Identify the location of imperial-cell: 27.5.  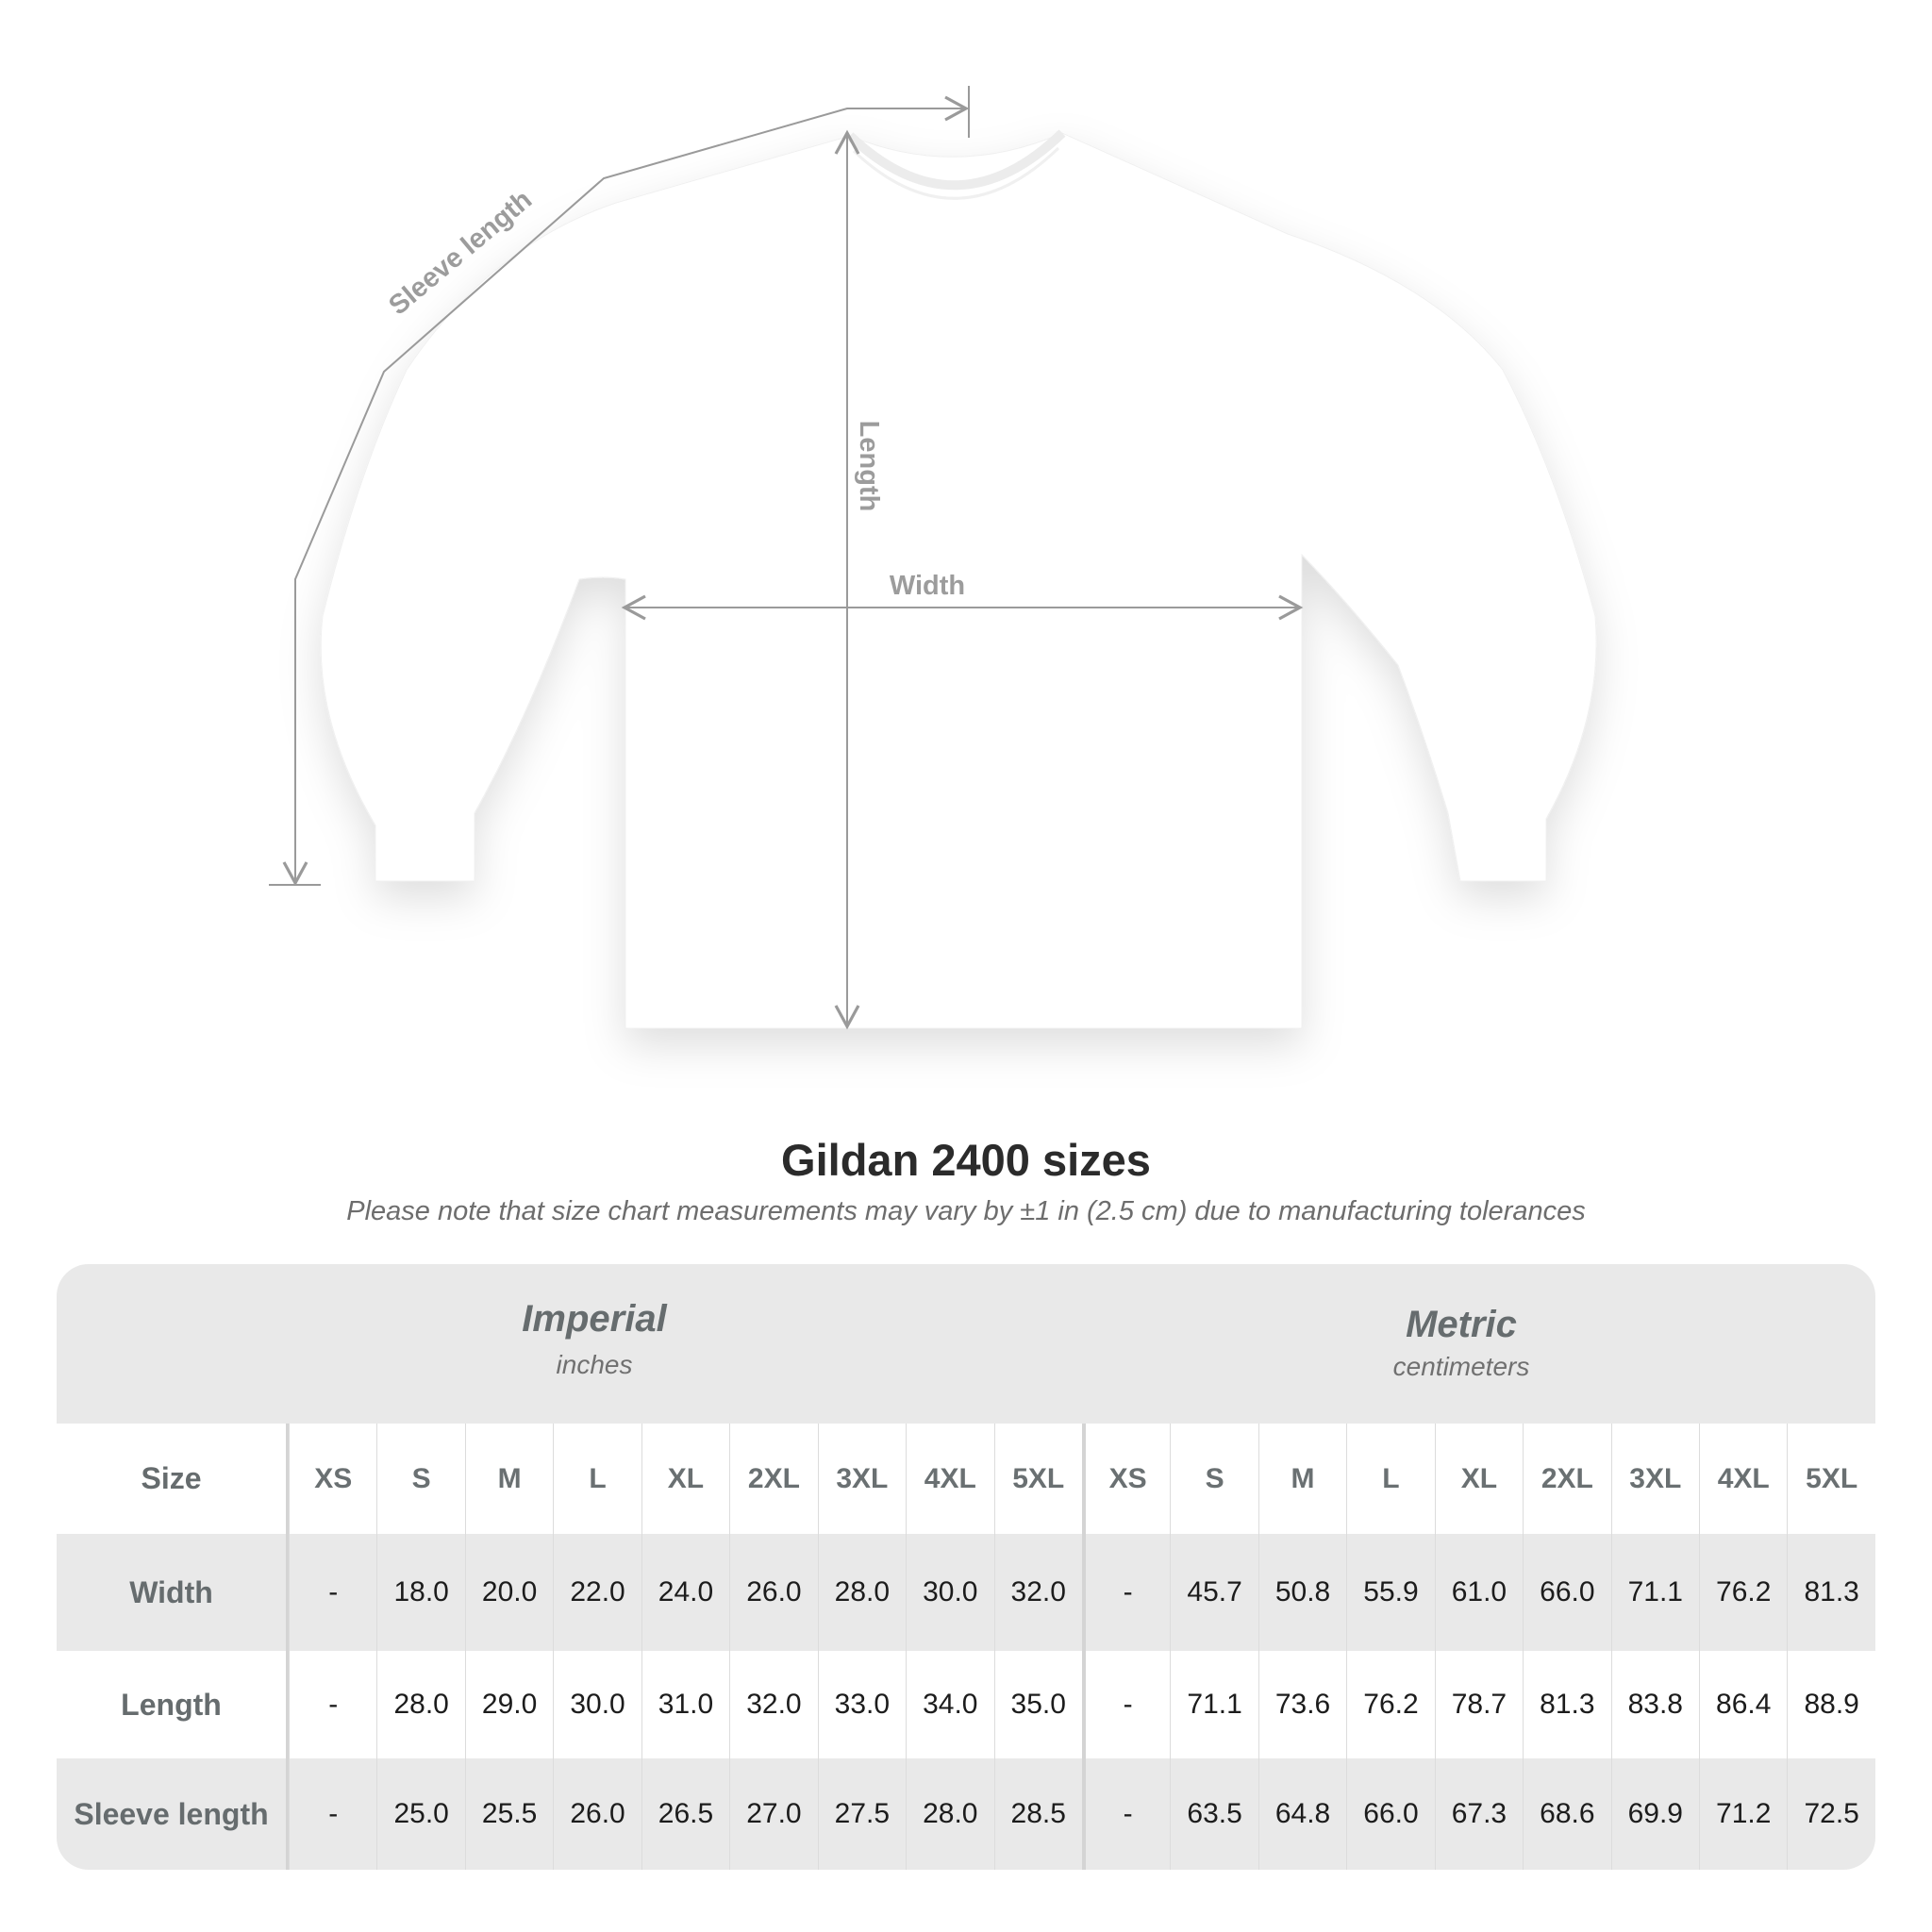
(861, 1814).